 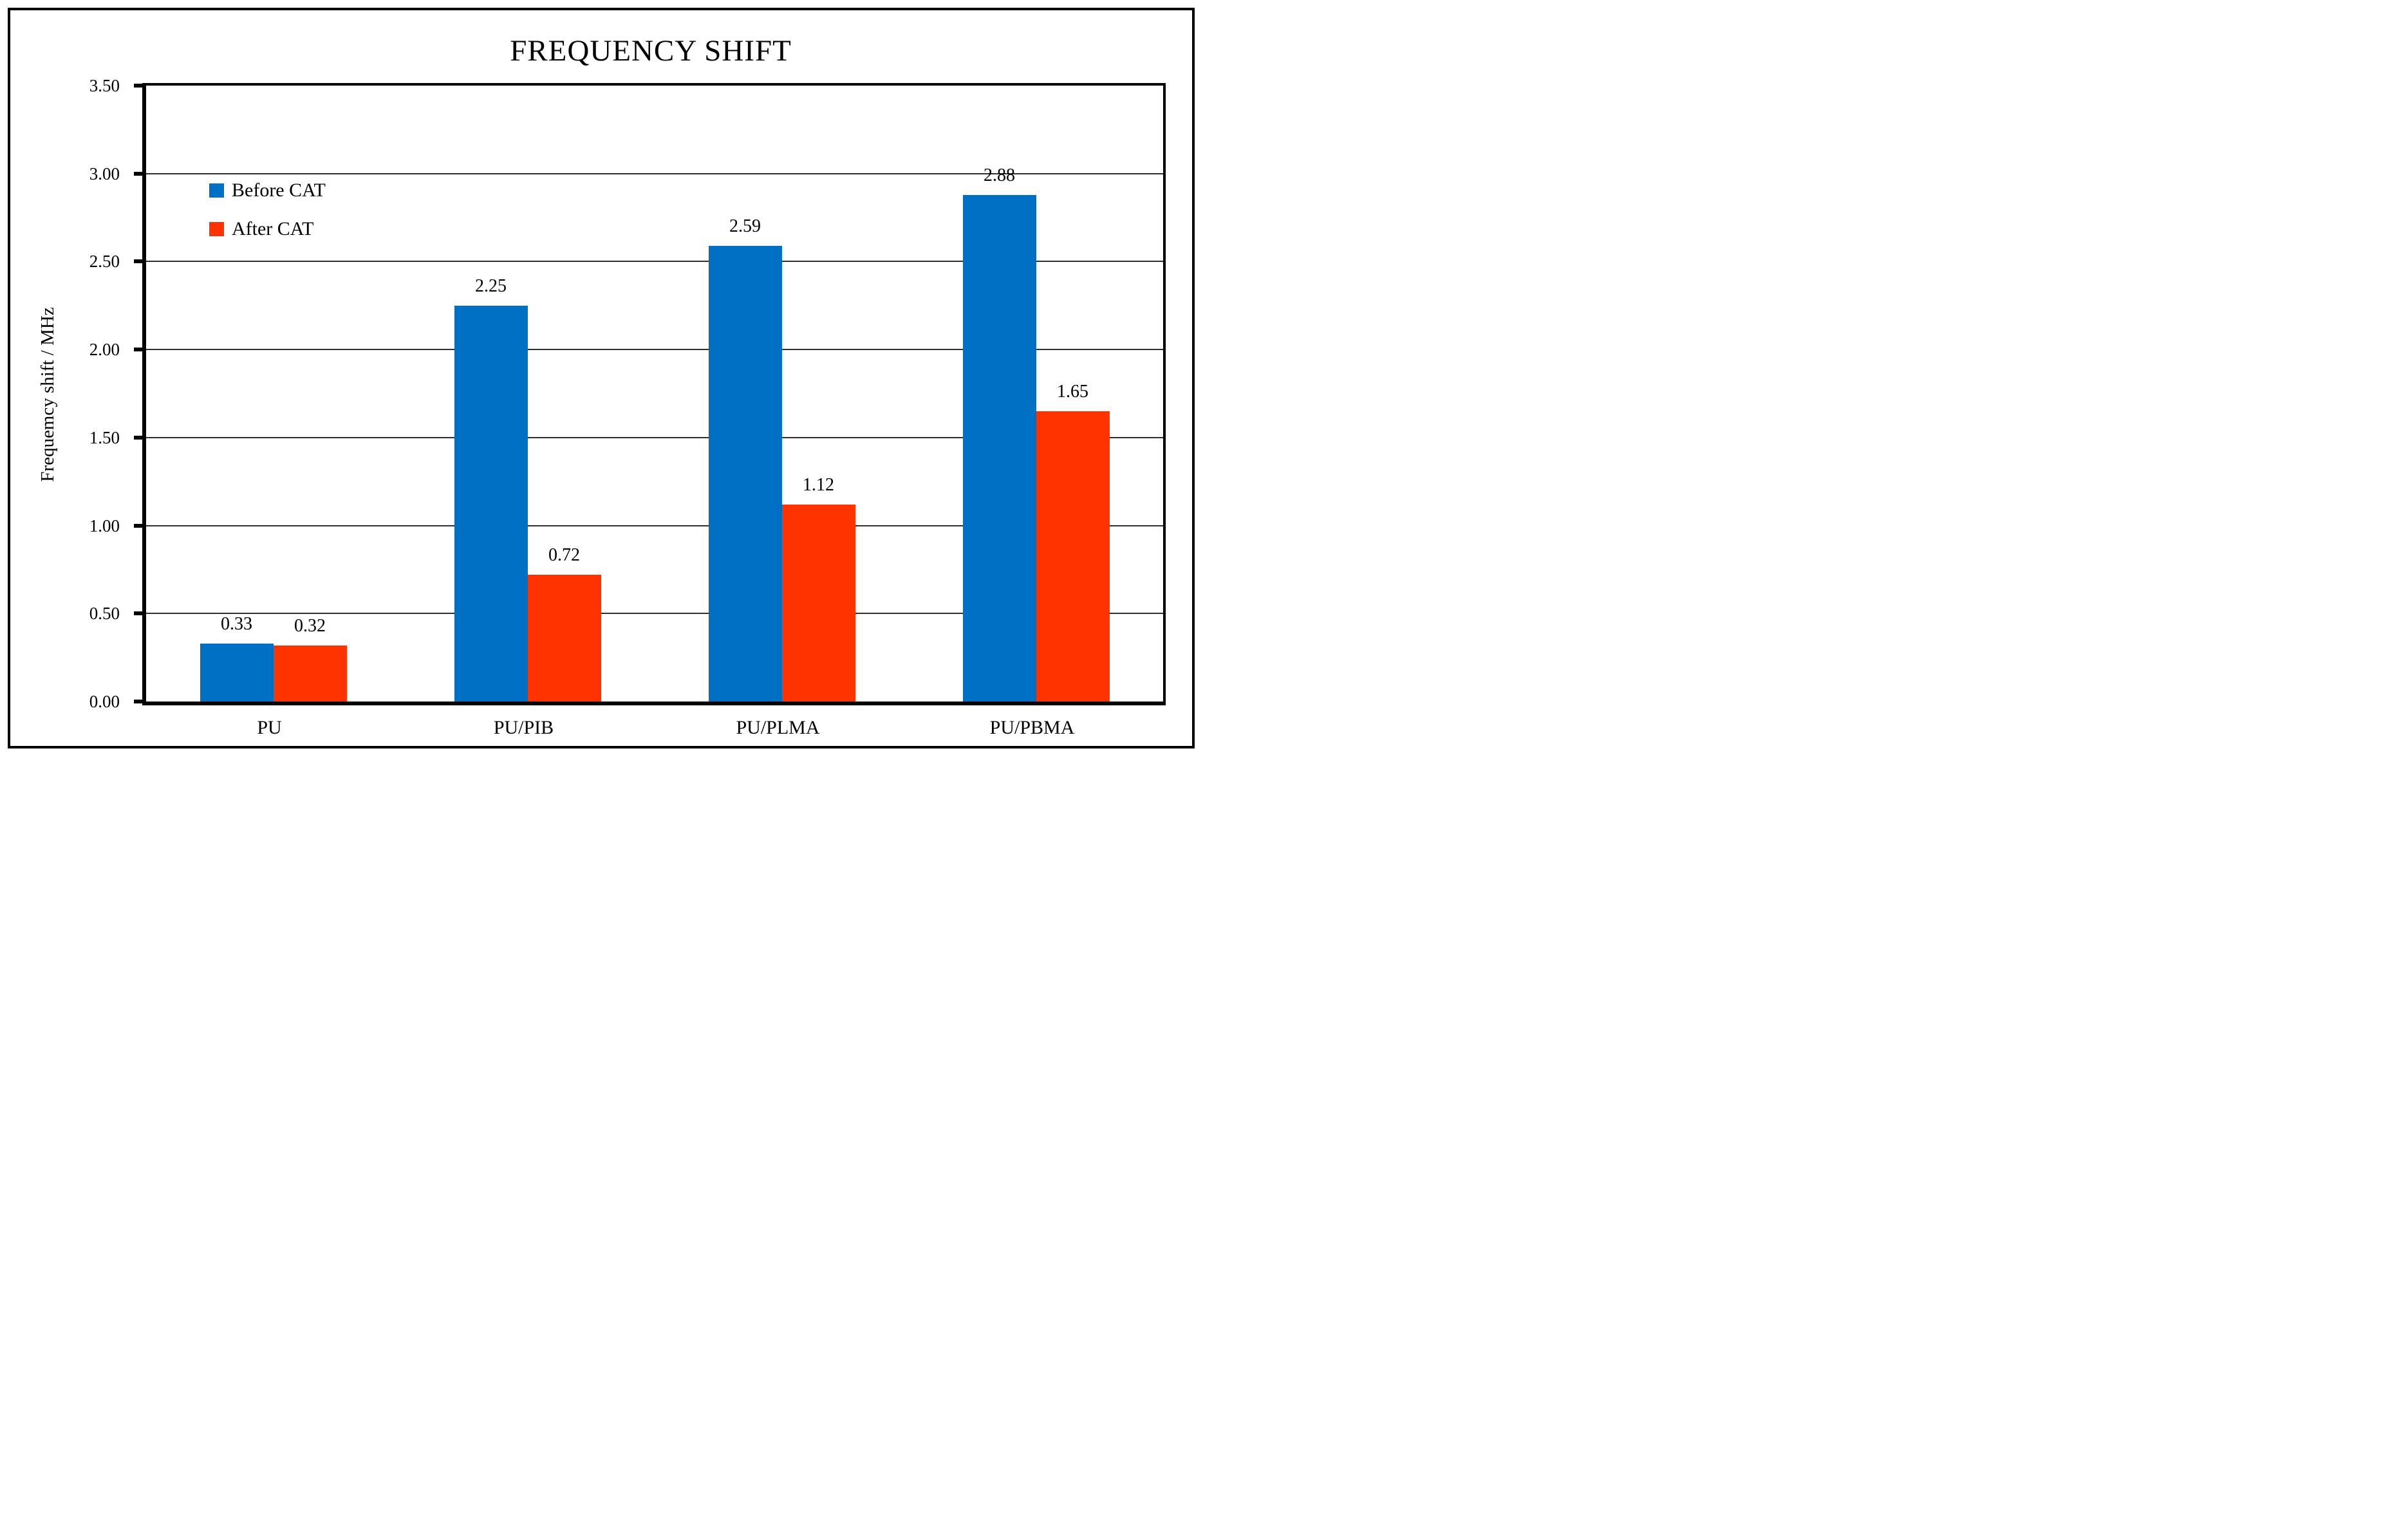 I want to click on x-axis-category-label-pu: PU, so click(x=269, y=728).